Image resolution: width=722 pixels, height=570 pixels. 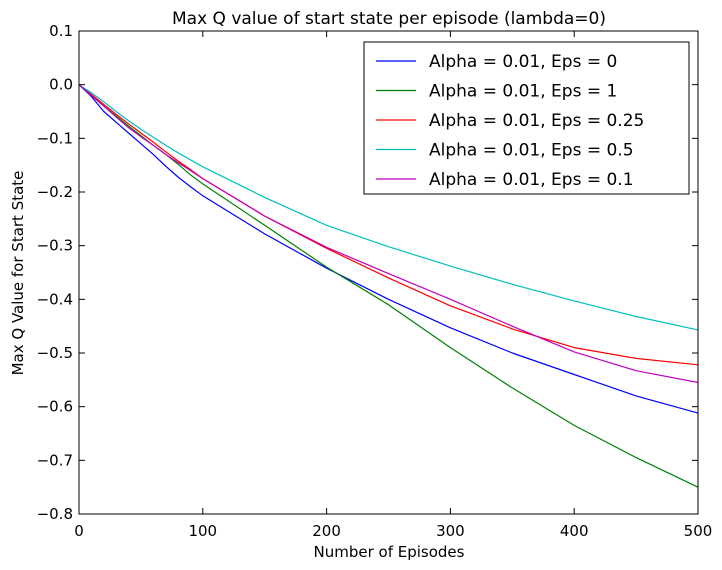 What do you see at coordinates (698, 531) in the screenshot?
I see `x-tick-label: 500` at bounding box center [698, 531].